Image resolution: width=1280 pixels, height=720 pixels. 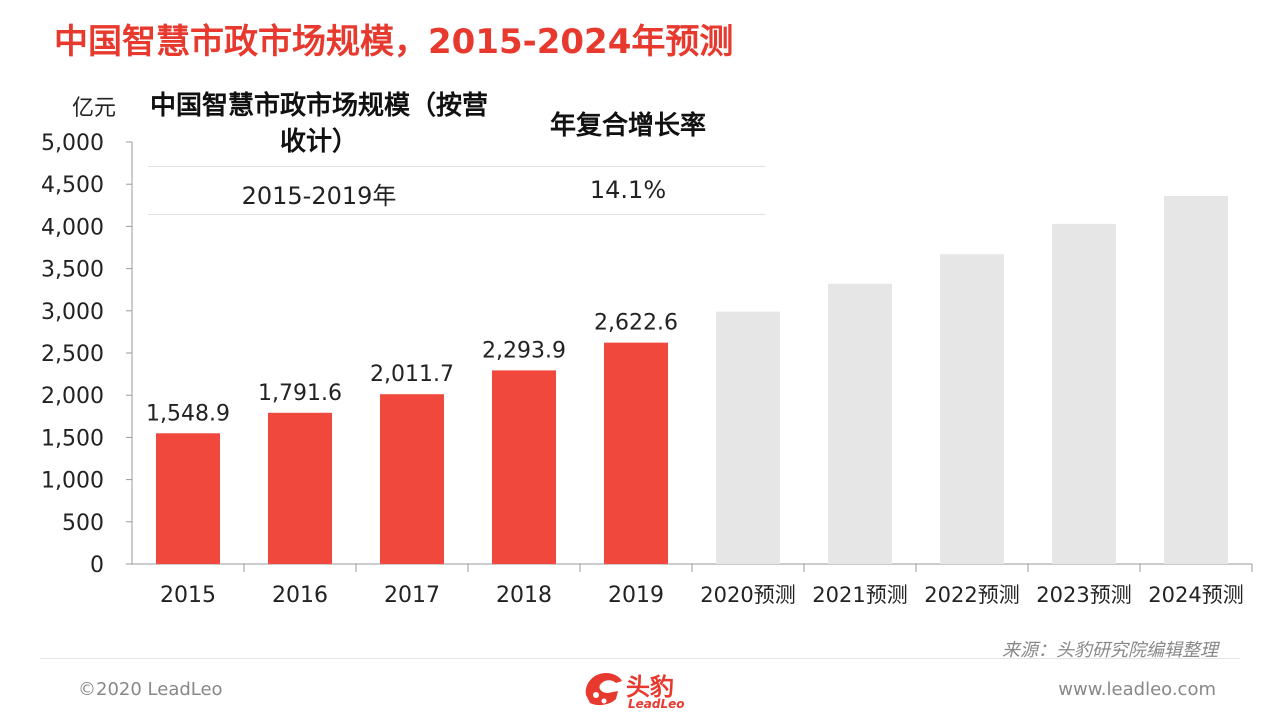 I want to click on y-tick-label: 1,500, so click(x=72, y=438).